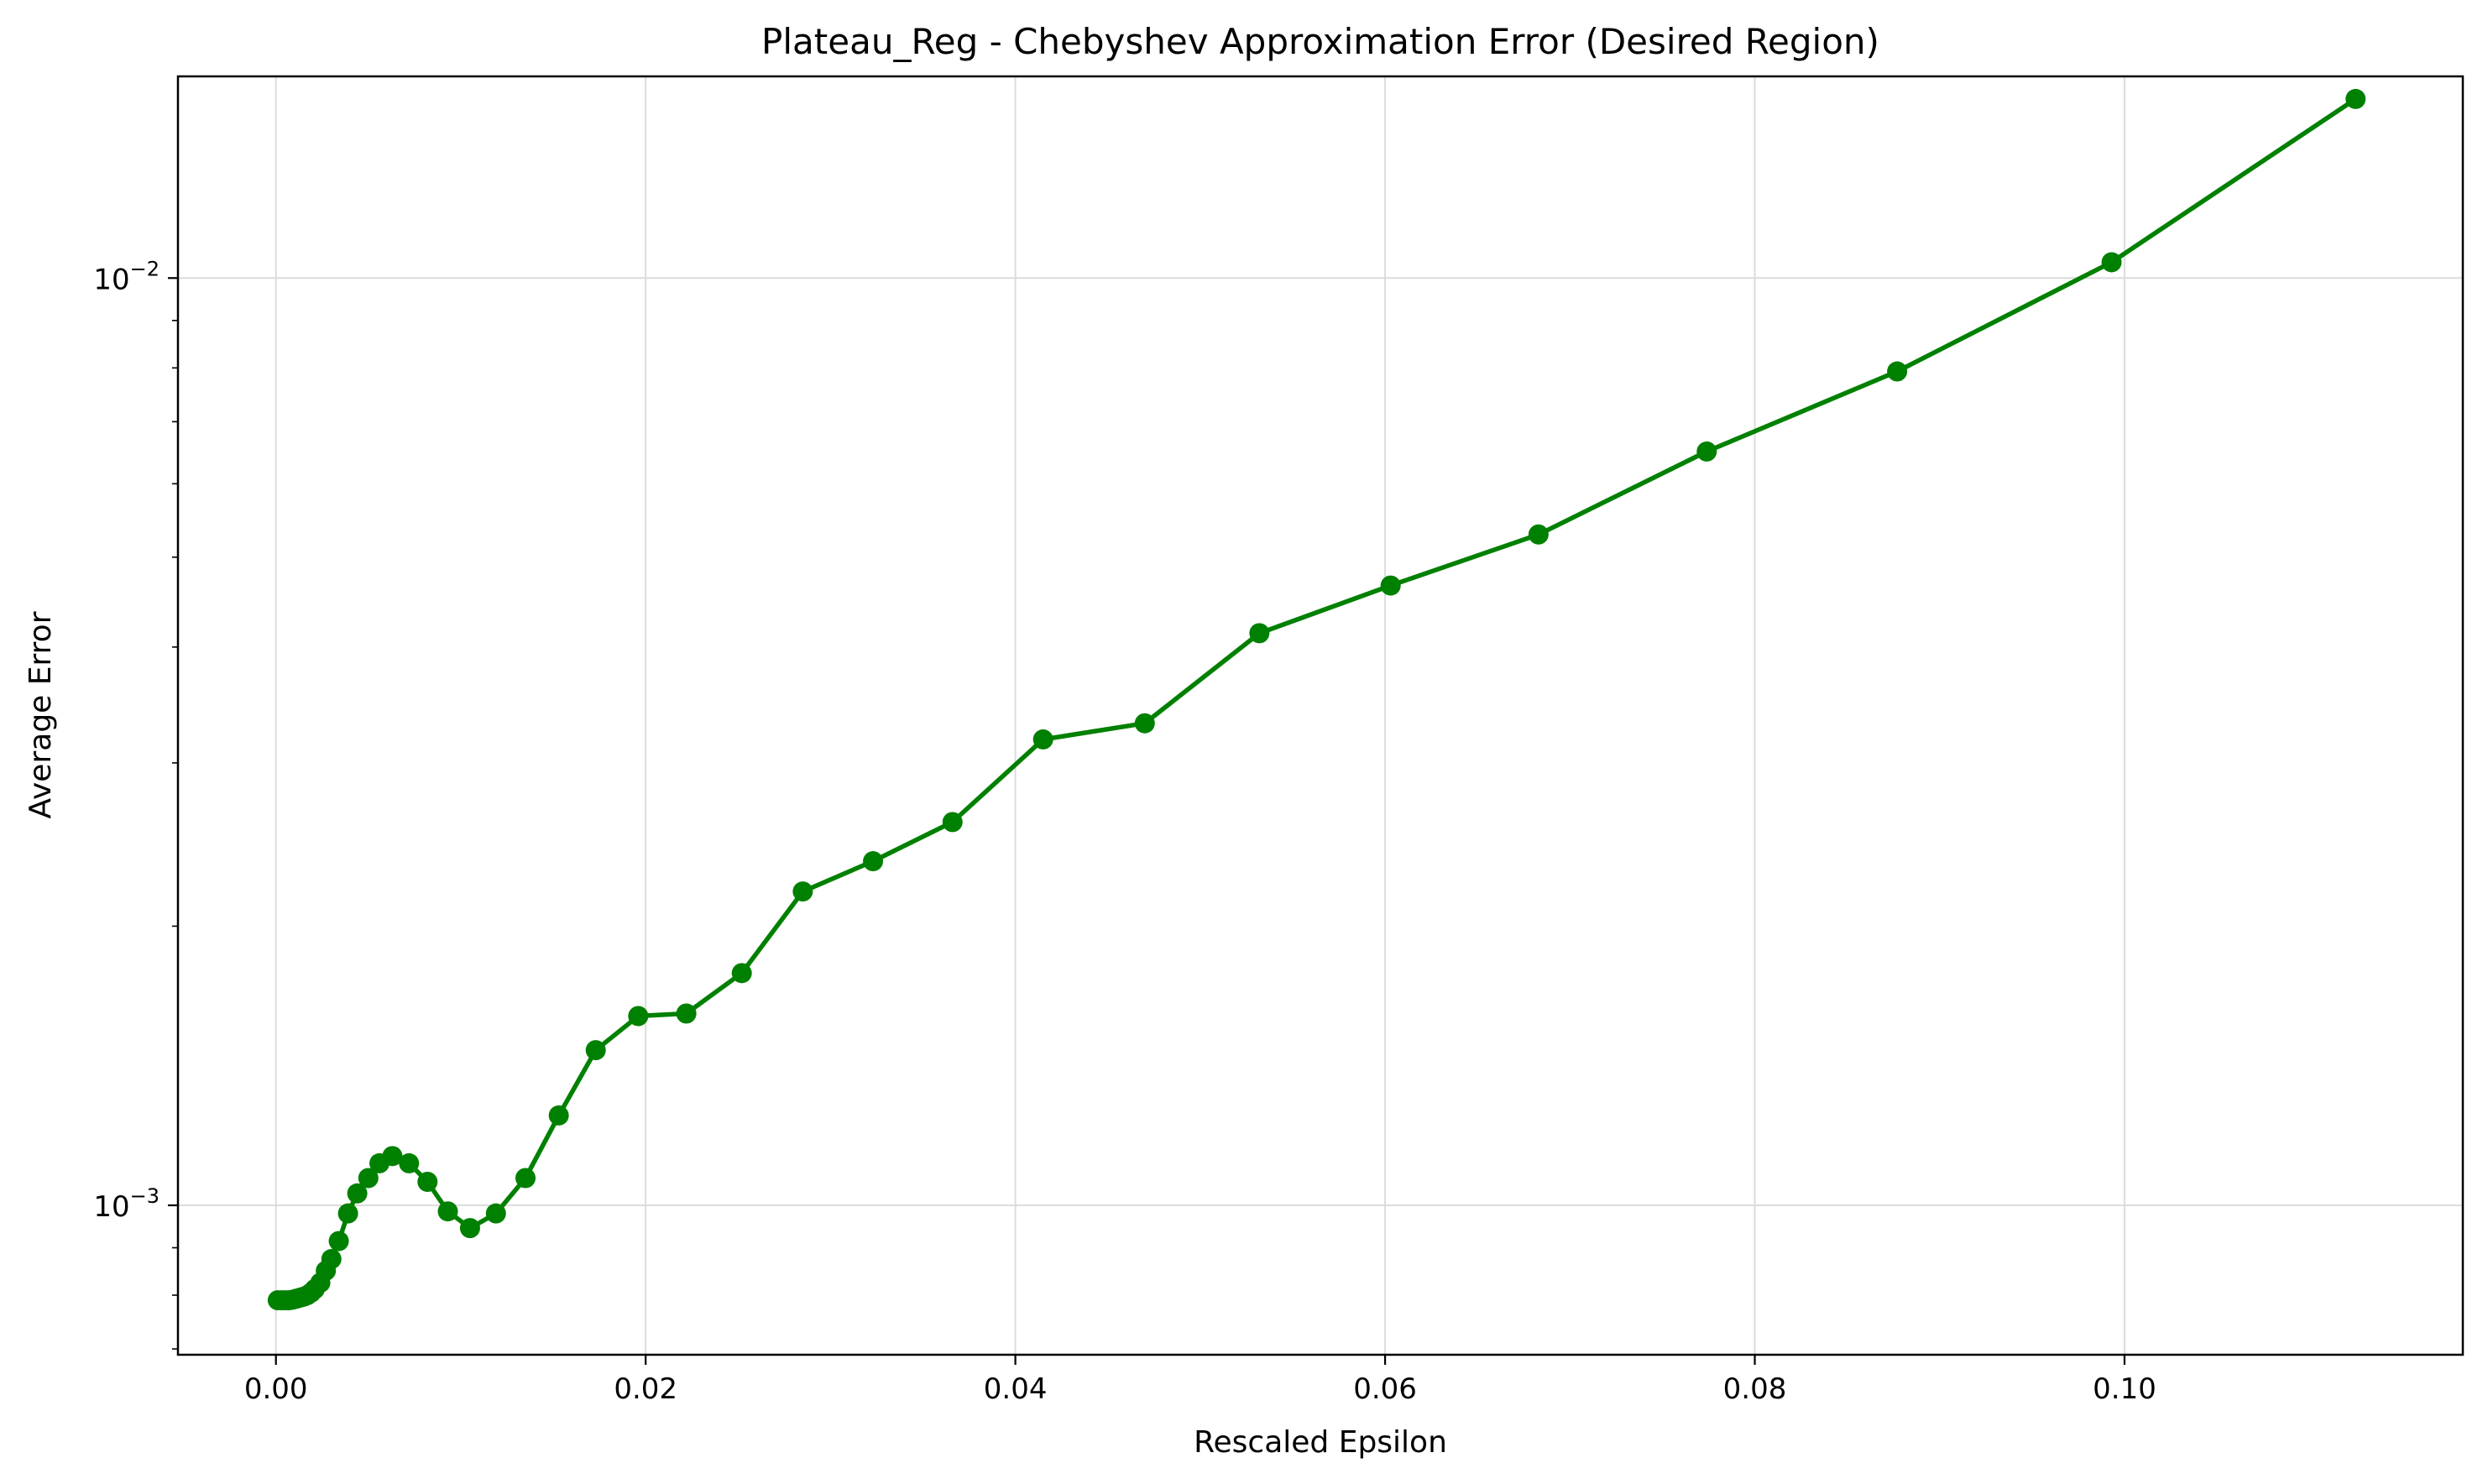  What do you see at coordinates (1385, 1389) in the screenshot?
I see `x-tick-label: 0.06` at bounding box center [1385, 1389].